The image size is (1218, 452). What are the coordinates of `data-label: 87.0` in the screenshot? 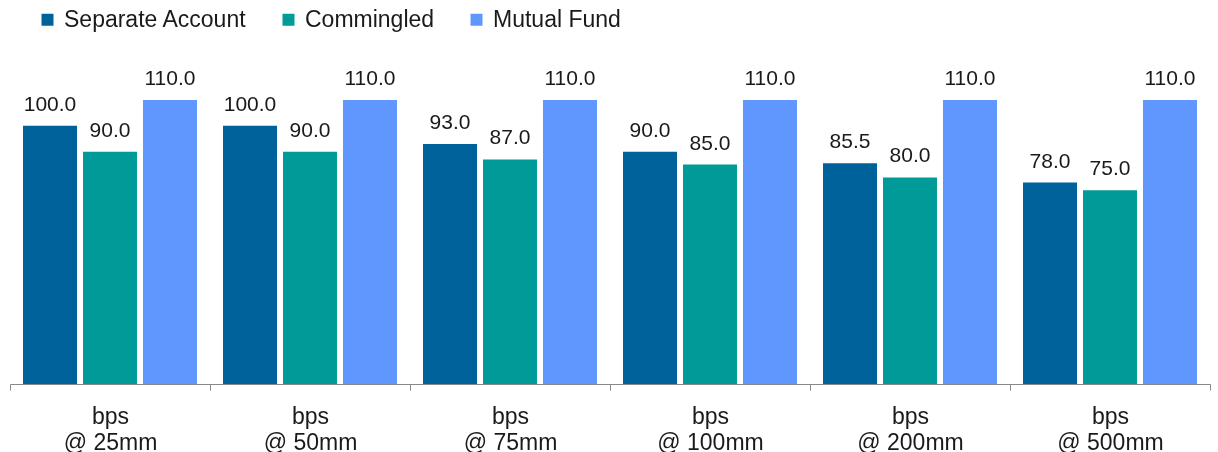 It's located at (510, 137).